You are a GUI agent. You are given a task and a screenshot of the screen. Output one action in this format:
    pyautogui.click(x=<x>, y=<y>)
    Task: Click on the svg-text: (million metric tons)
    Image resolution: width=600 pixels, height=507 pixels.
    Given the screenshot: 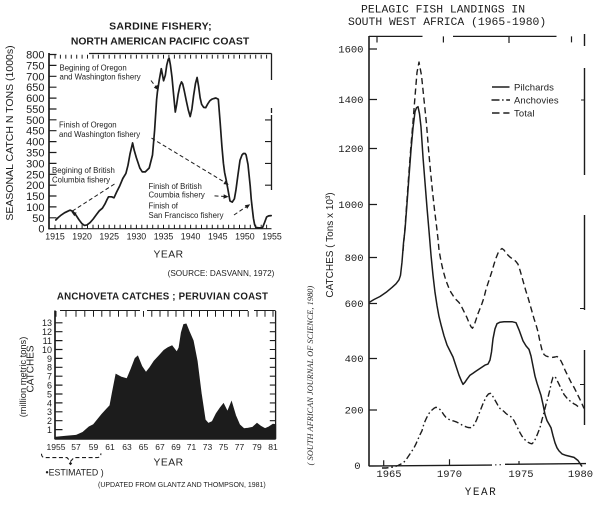 What is the action you would take?
    pyautogui.click(x=23, y=377)
    